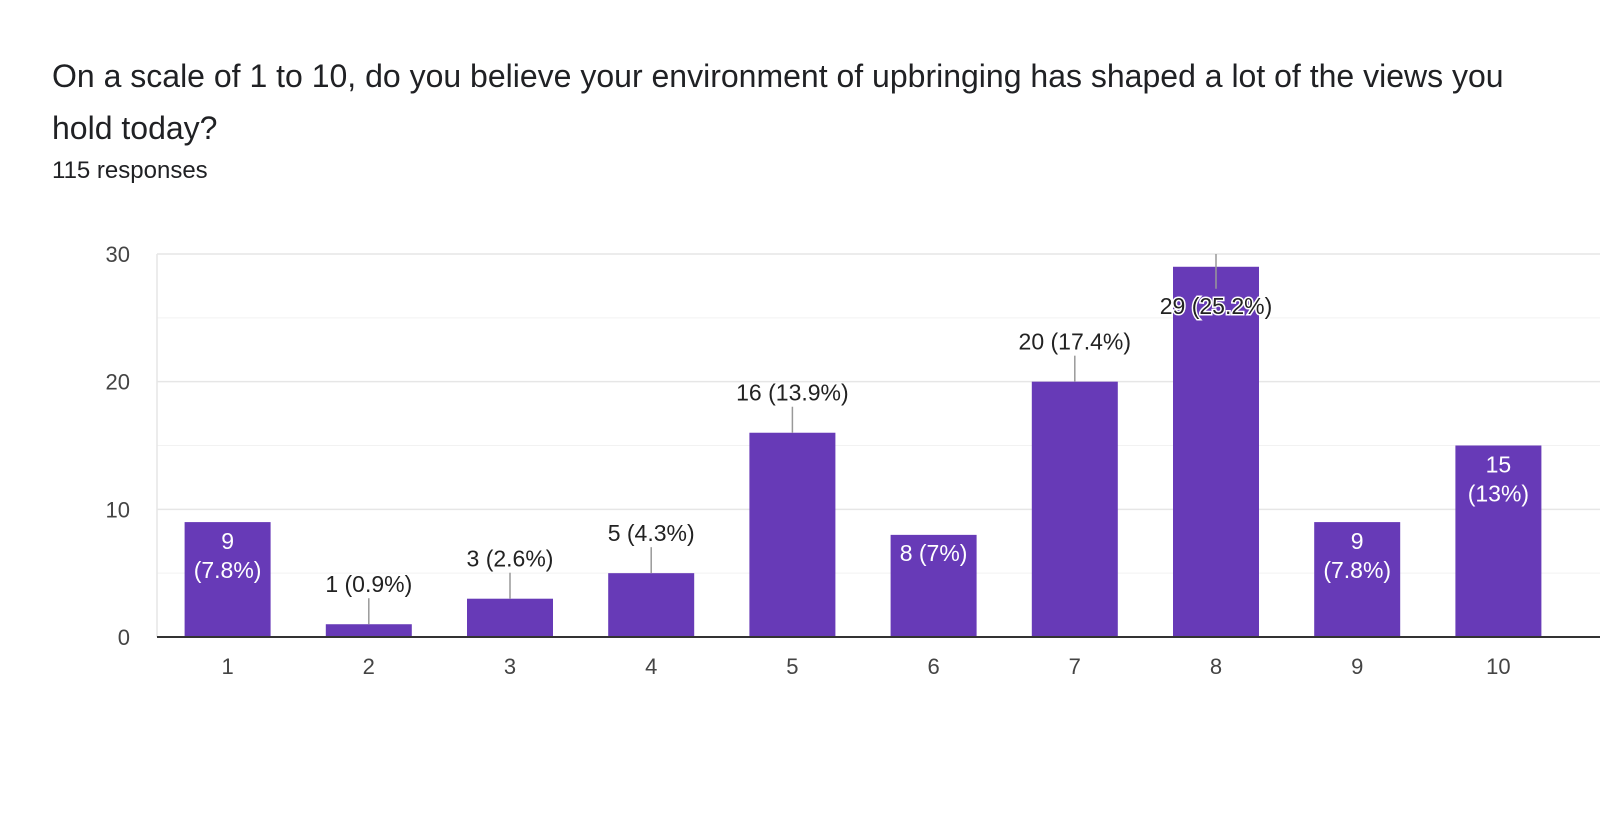  Describe the element at coordinates (1499, 465) in the screenshot. I see `data-label-value: 15` at that location.